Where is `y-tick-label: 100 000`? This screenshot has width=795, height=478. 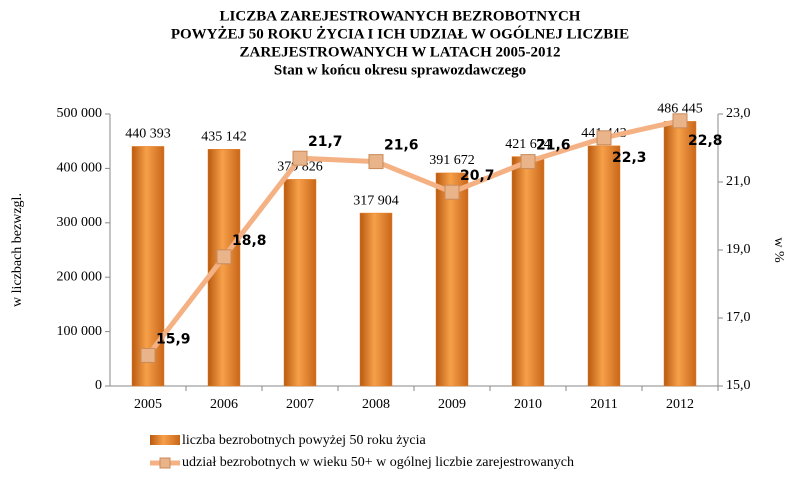 y-tick-label: 100 000 is located at coordinates (80, 331).